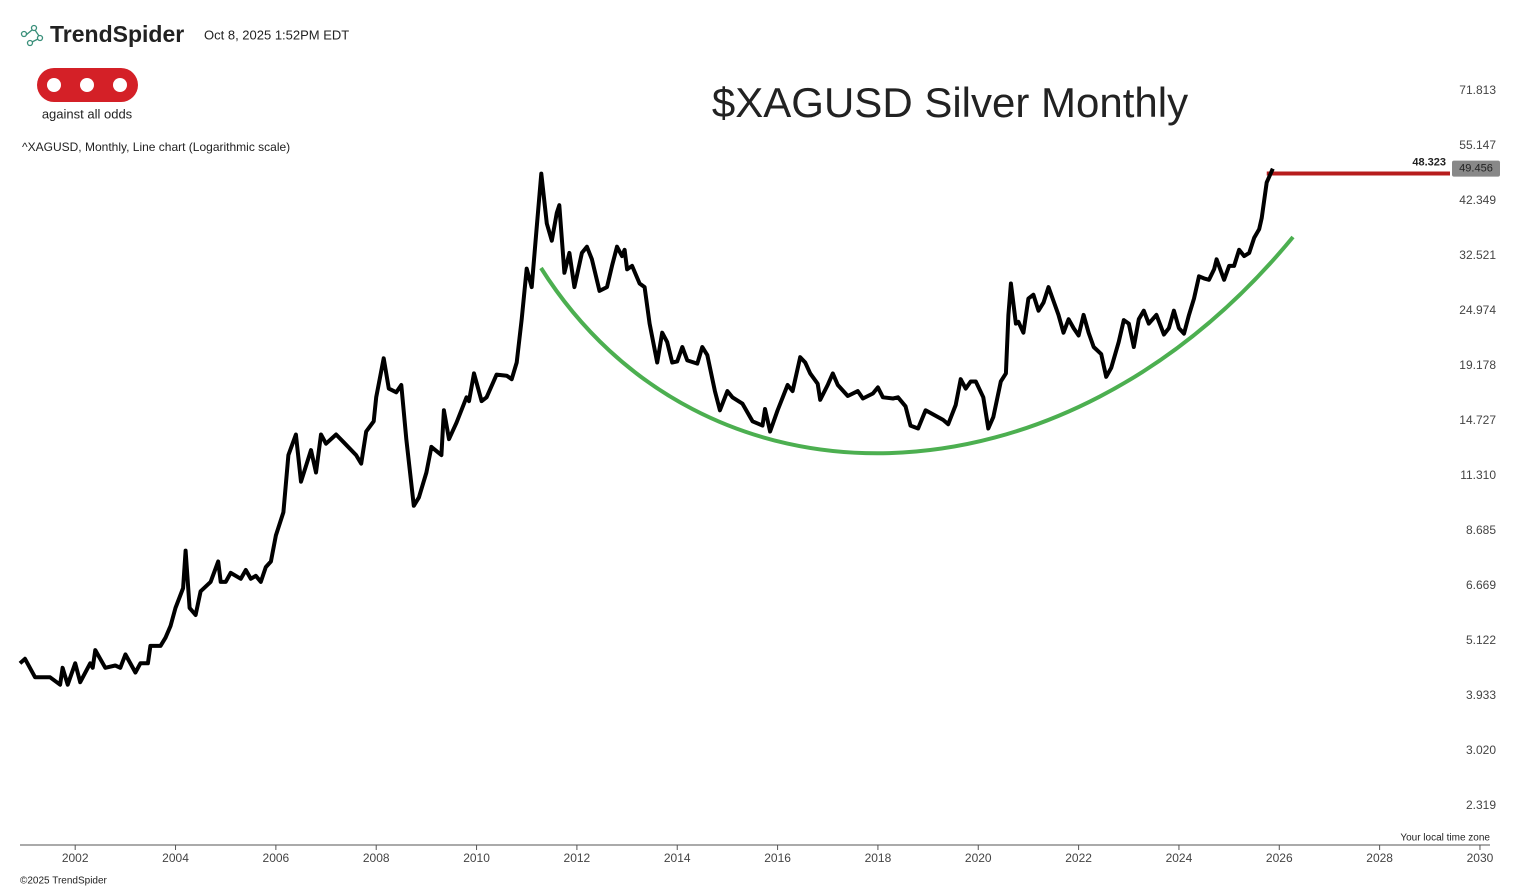 The width and height of the screenshot is (1521, 891). I want to click on last-value-label: 49.456, so click(1476, 169).